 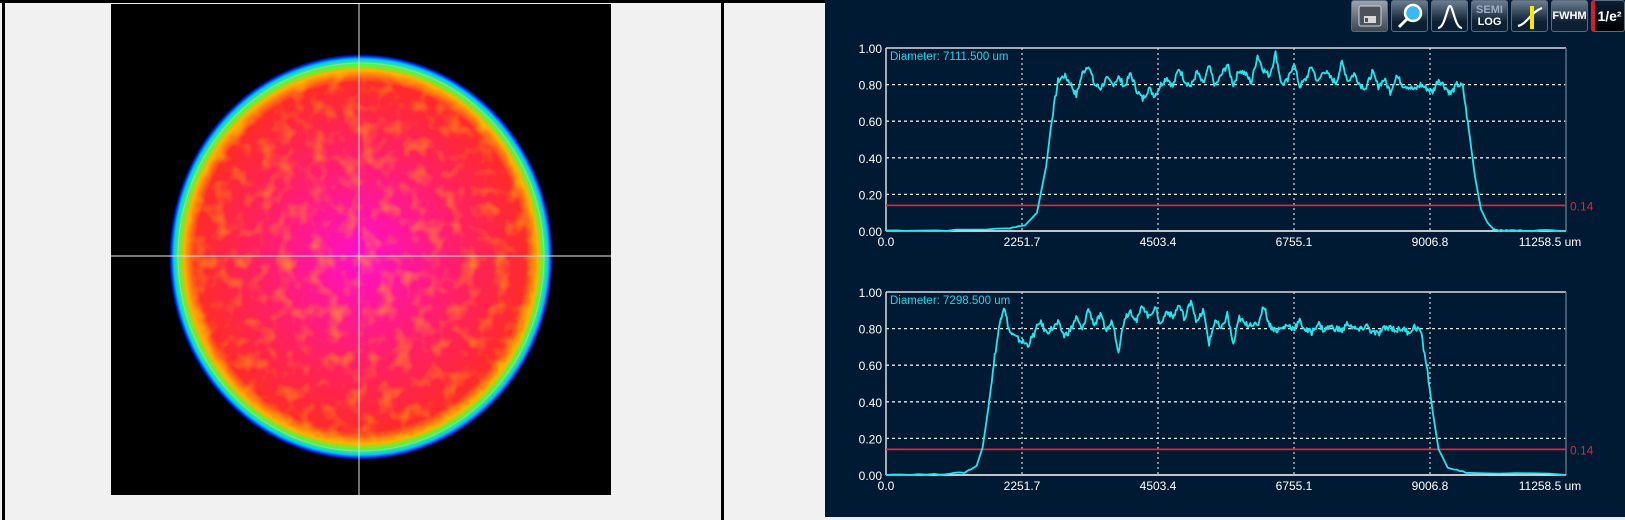 What do you see at coordinates (812, 1) in the screenshot?
I see `frame-top-border` at bounding box center [812, 1].